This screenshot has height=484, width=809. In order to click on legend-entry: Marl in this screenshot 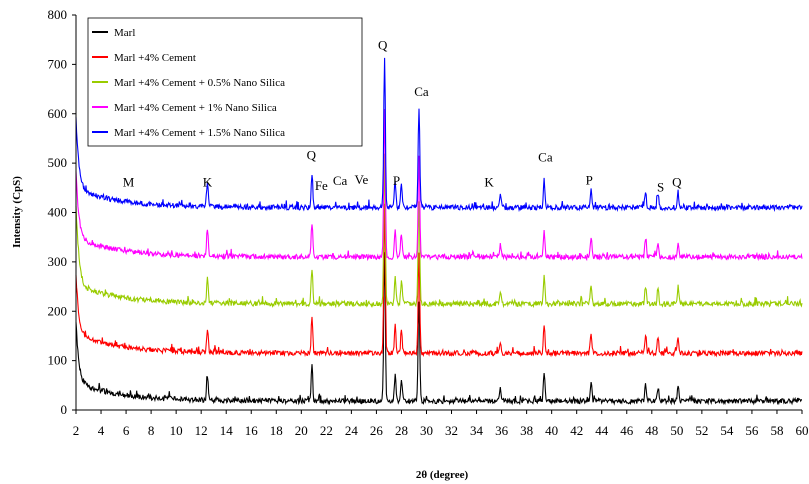, I will do `click(124, 33)`.